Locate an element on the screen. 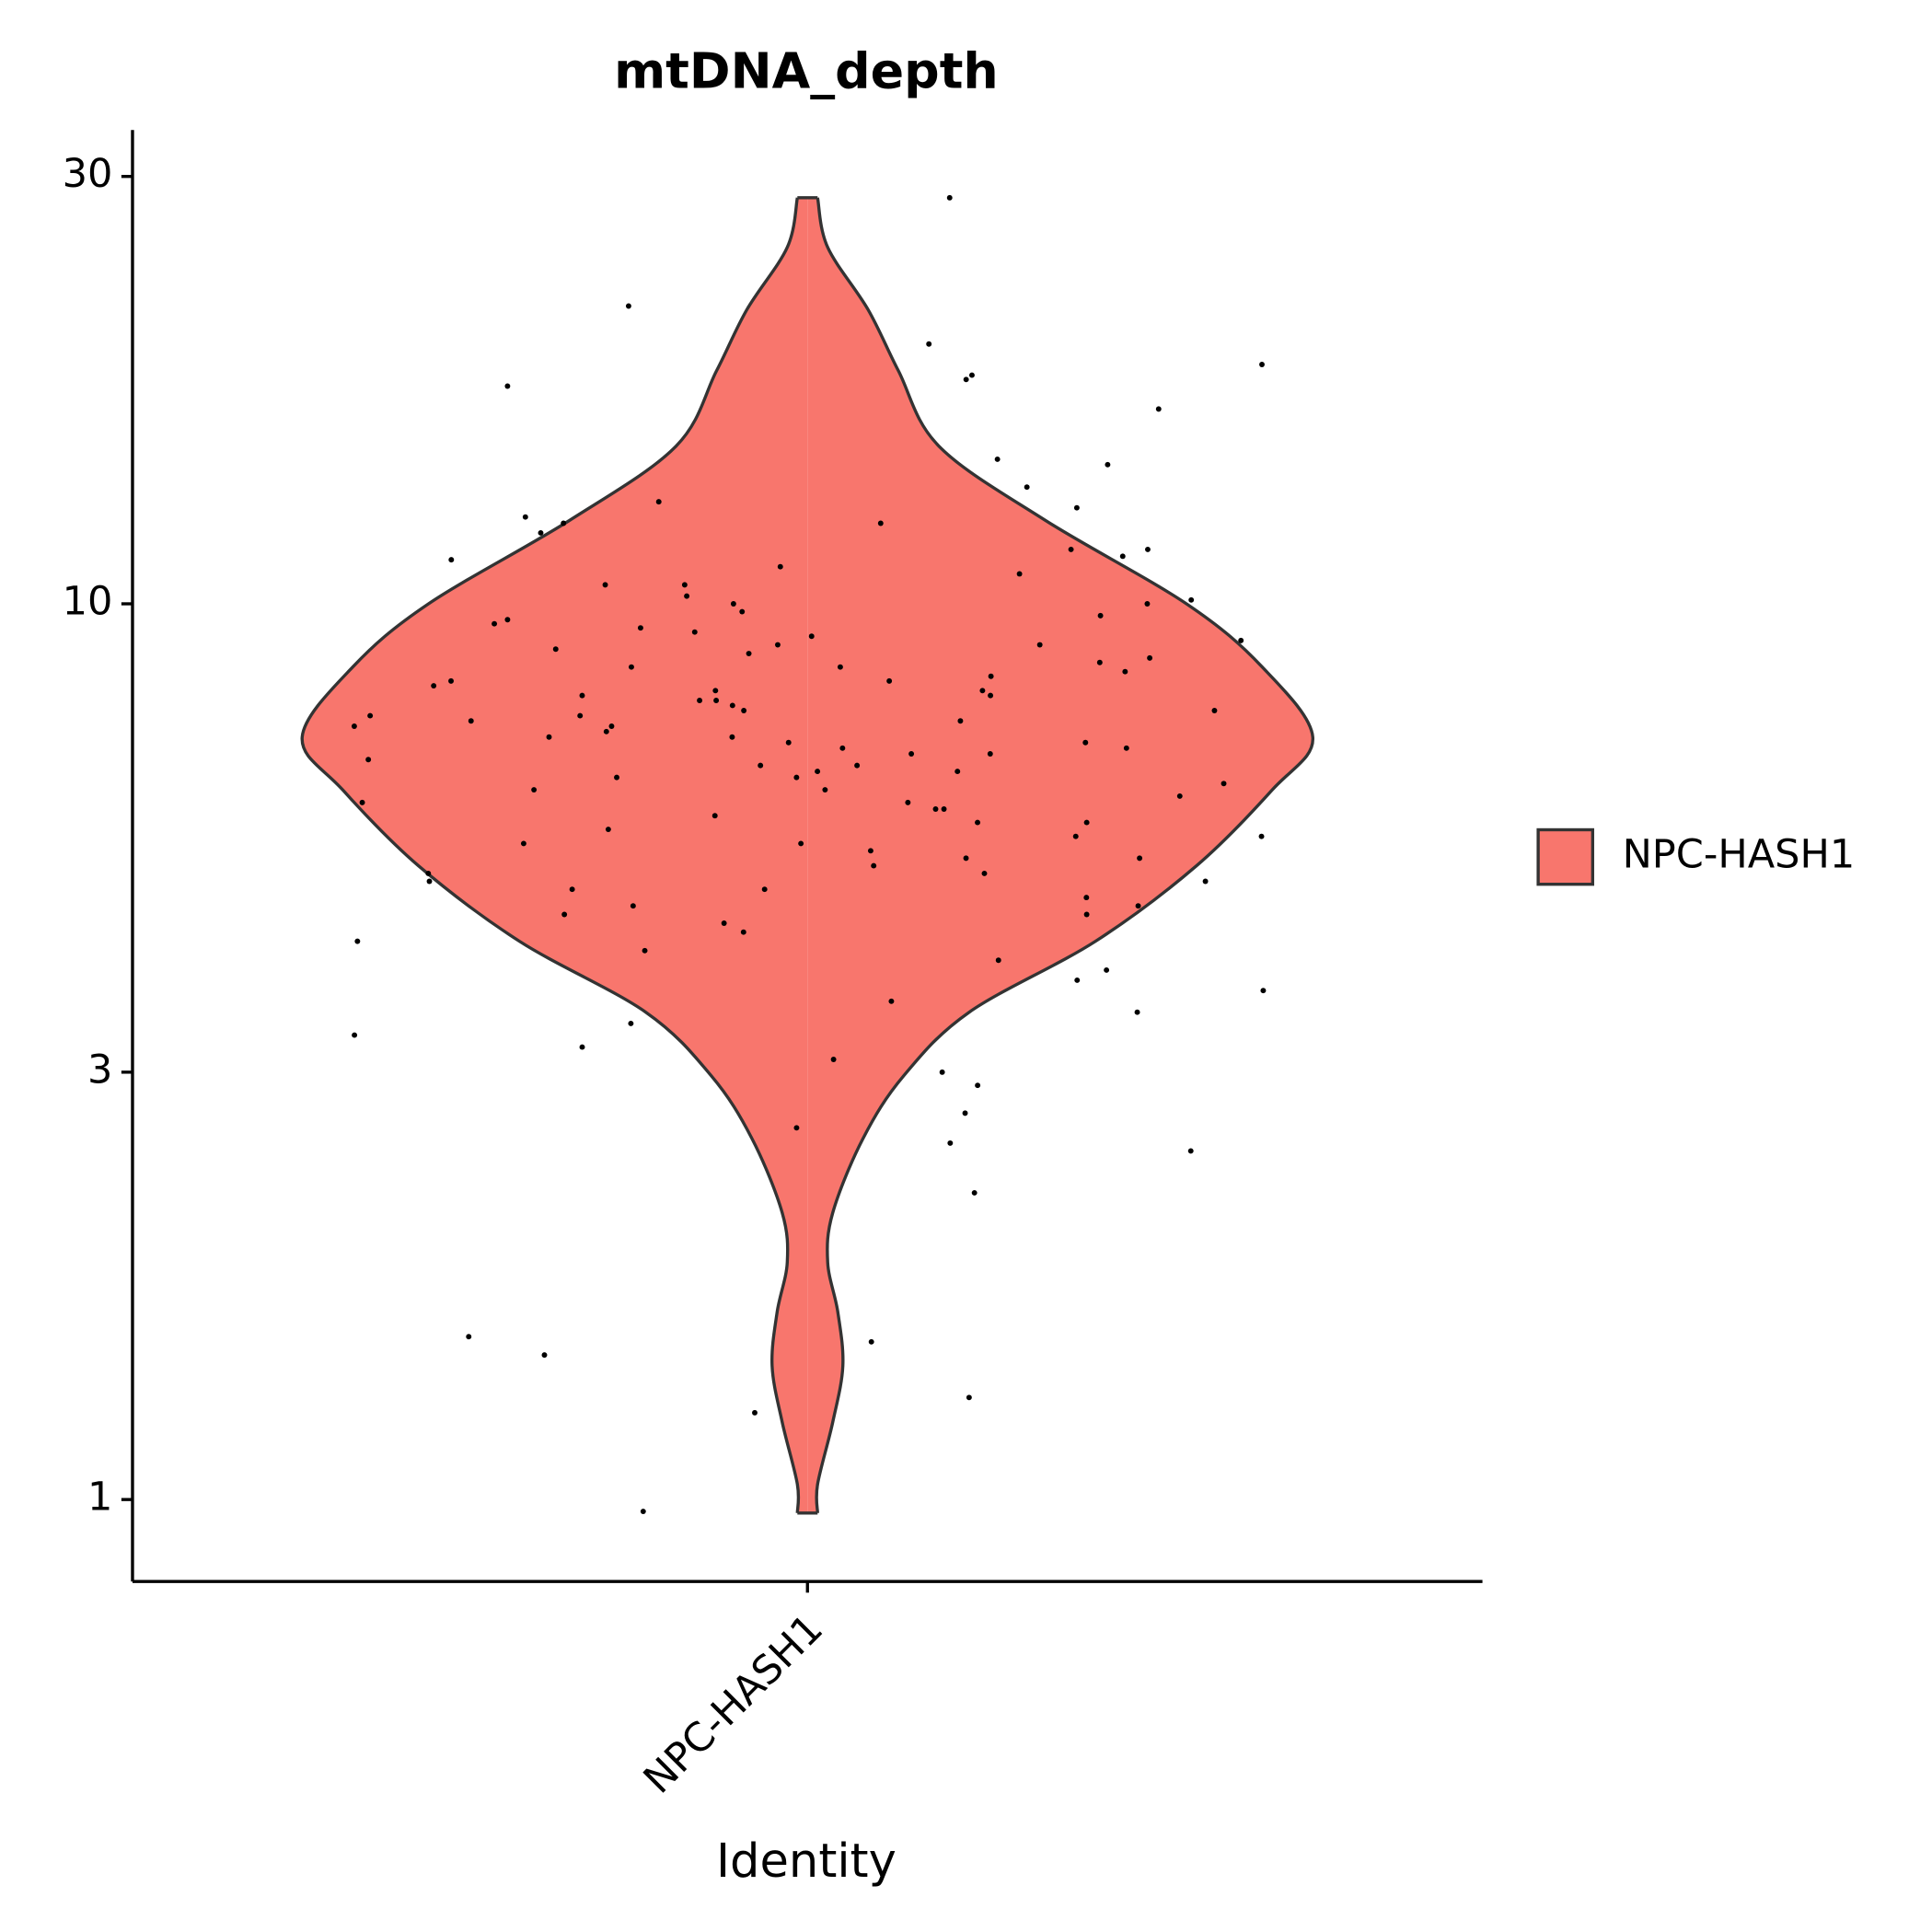 This screenshot has height=1932, width=1932. y-tick-label: 10 is located at coordinates (88, 601).